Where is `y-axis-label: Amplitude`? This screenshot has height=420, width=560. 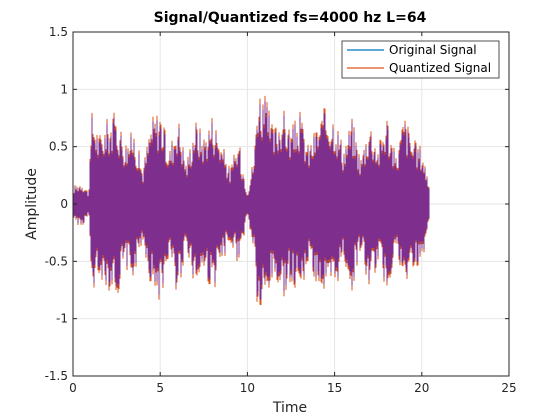 y-axis-label: Amplitude is located at coordinates (32, 204).